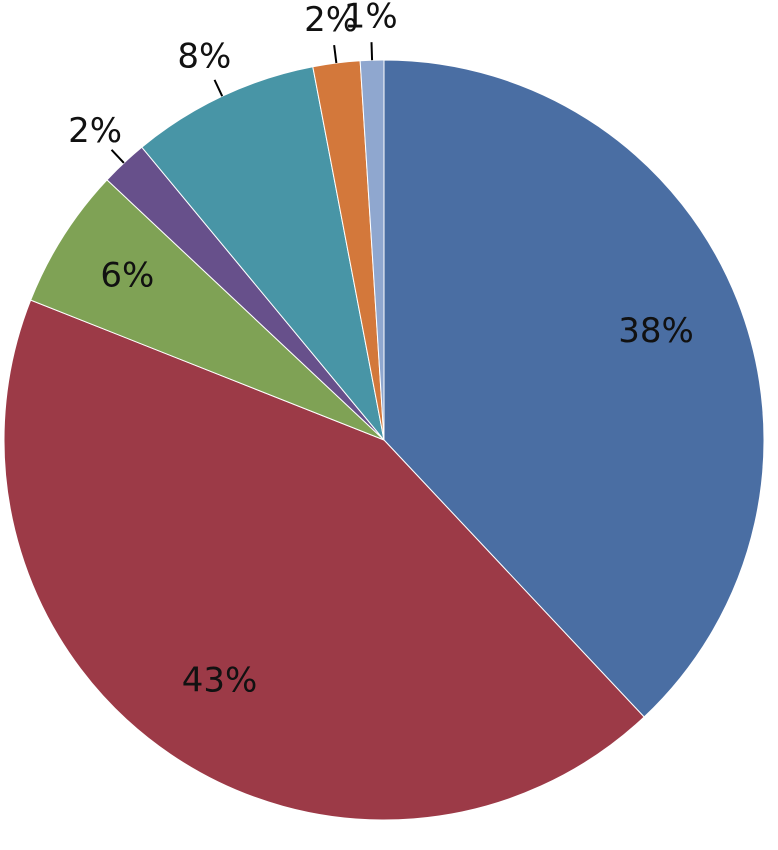  What do you see at coordinates (656, 331) in the screenshot?
I see `data-label: 38%` at bounding box center [656, 331].